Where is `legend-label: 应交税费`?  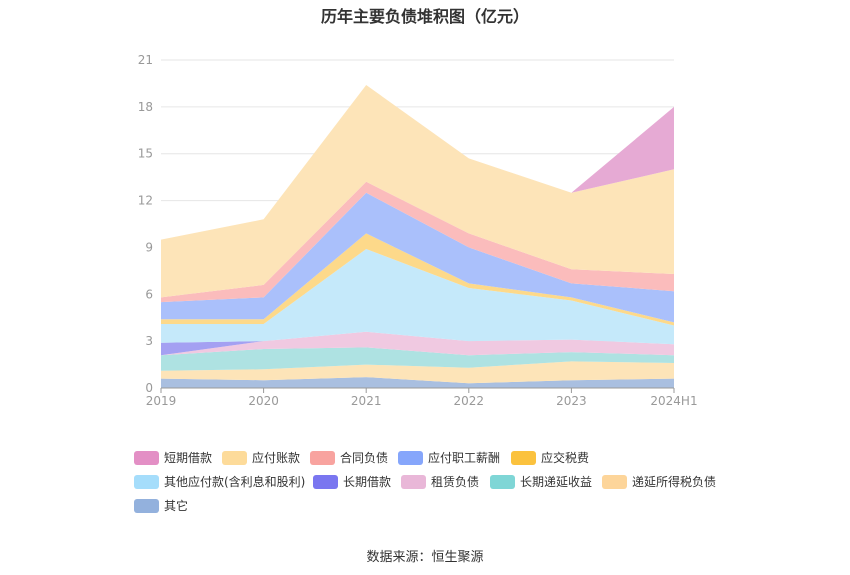
legend-label: 应交税费 is located at coordinates (565, 458).